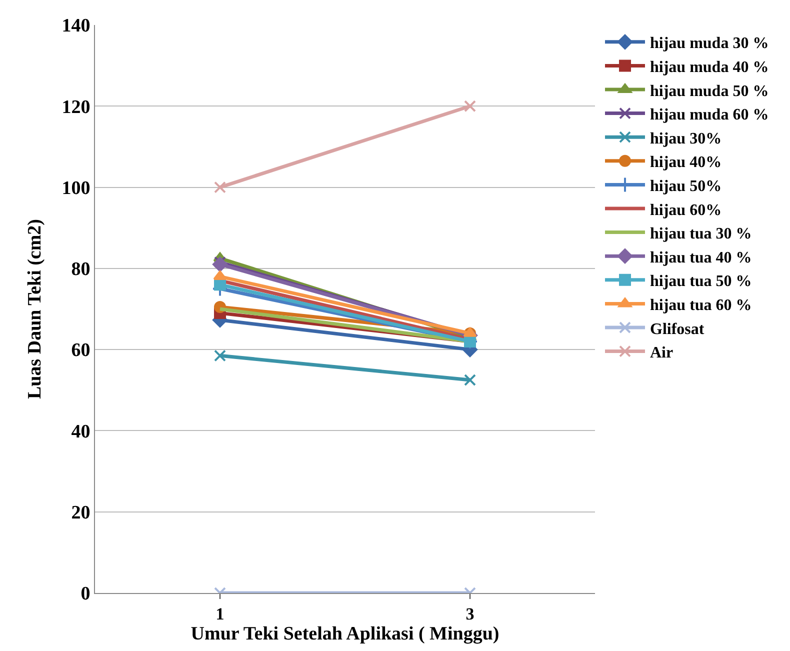 Image resolution: width=790 pixels, height=651 pixels. Describe the element at coordinates (345, 633) in the screenshot. I see `x-axis-title: Umur Teki Setelah Aplikasi ( Minggu)` at that location.